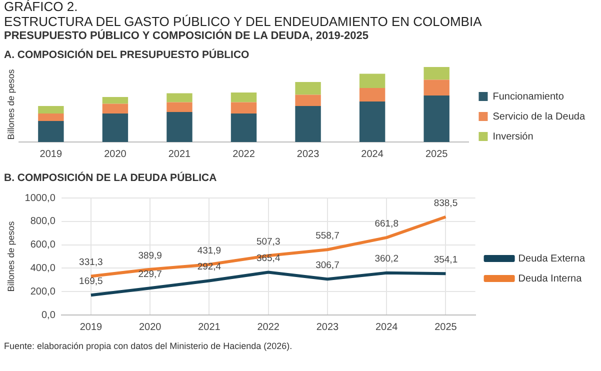 This screenshot has height=371, width=601. I want to click on legend-label: Inversión, so click(513, 136).